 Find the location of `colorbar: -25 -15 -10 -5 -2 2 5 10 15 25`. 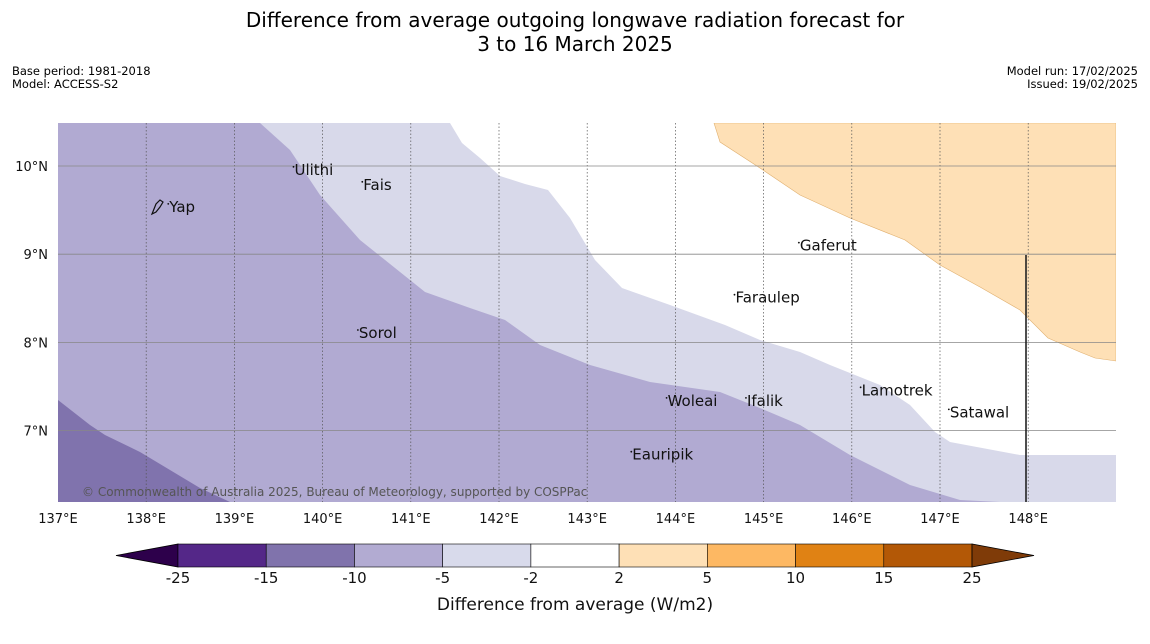

colorbar: -25 -15 -10 -5 -2 2 5 10 15 25 is located at coordinates (575, 565).